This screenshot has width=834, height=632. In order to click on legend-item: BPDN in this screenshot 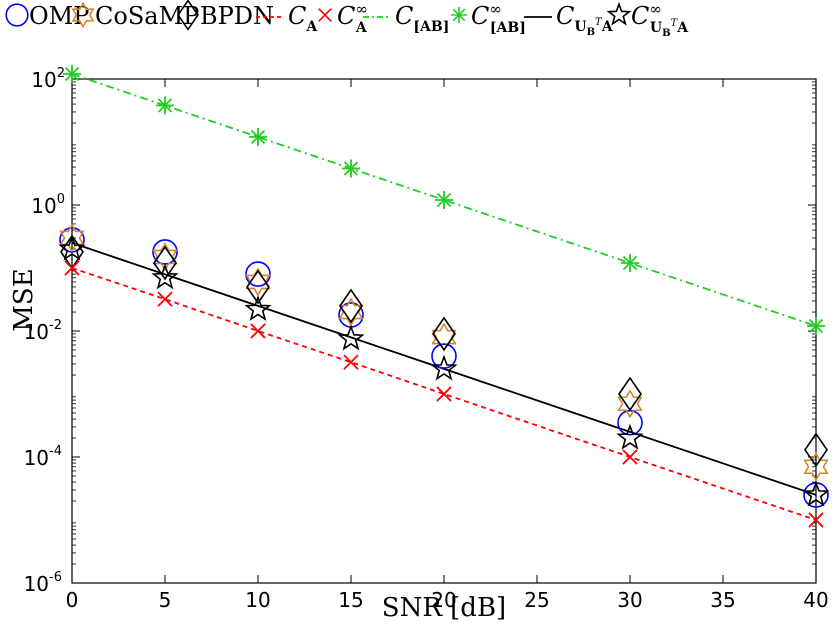, I will do `click(225, 15)`.